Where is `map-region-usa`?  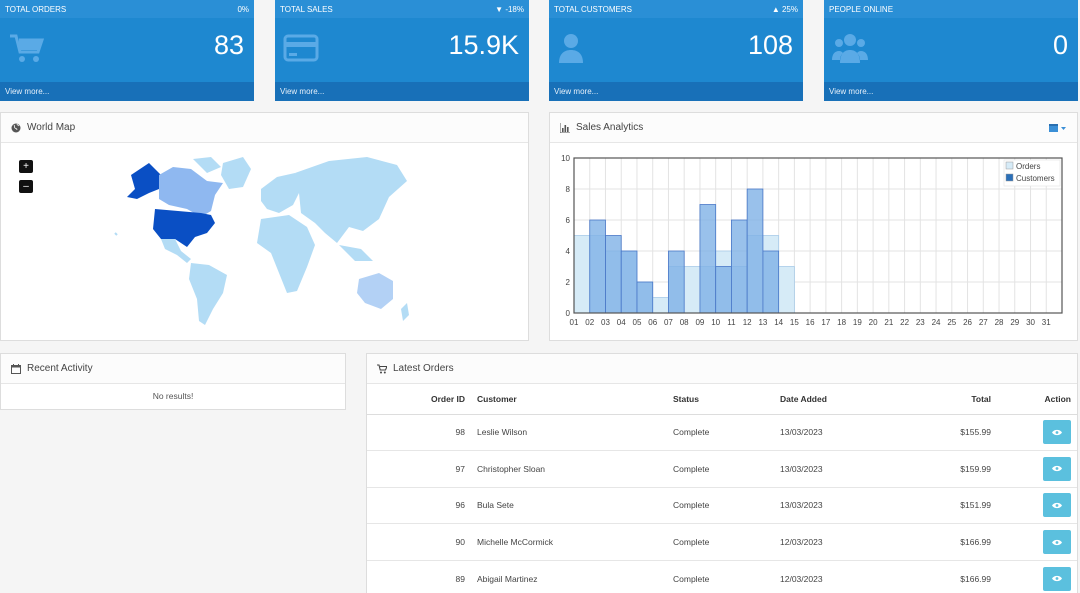 map-region-usa is located at coordinates (184, 228).